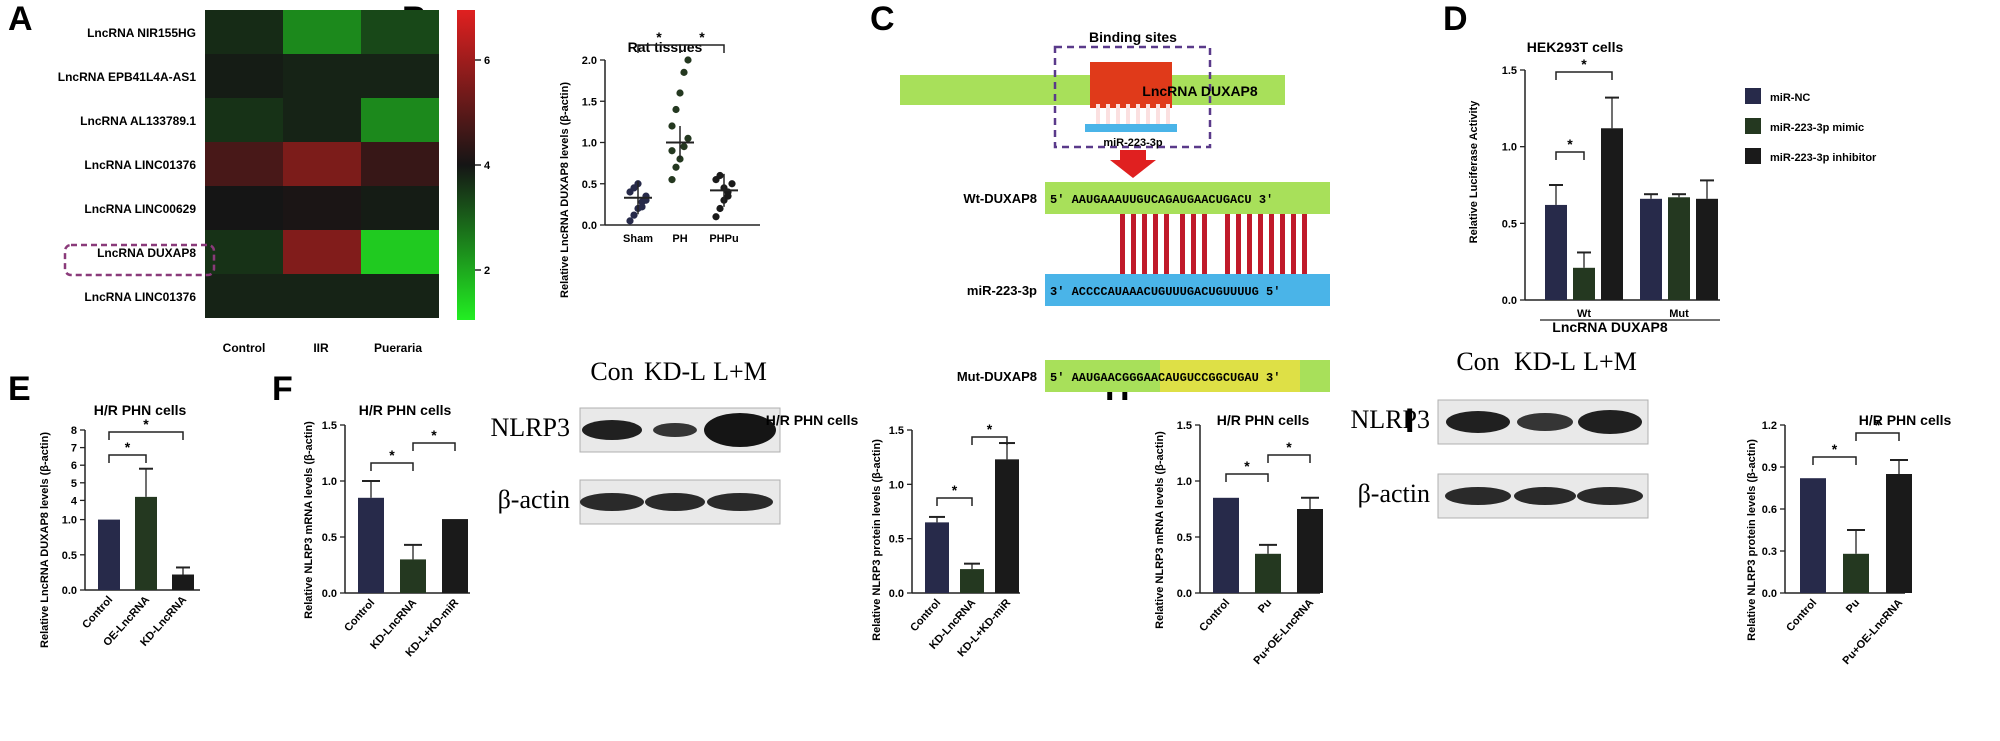  I want to click on mir-small-label: miR-223-3p, so click(1133, 143).